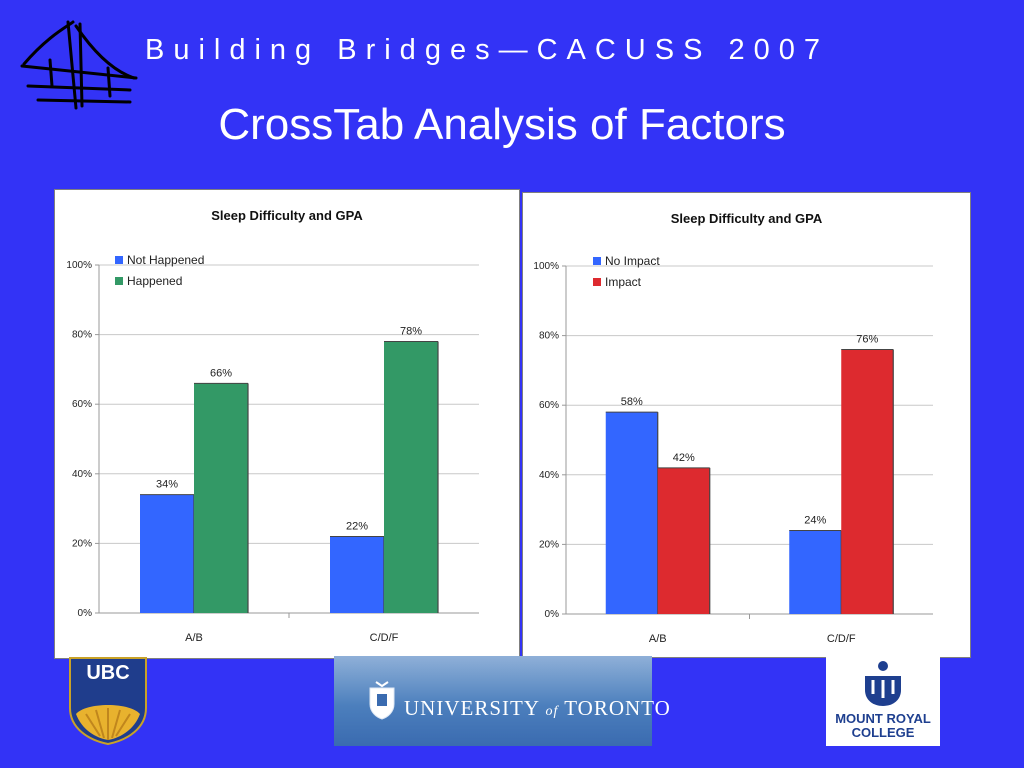 The width and height of the screenshot is (1024, 768). Describe the element at coordinates (108, 673) in the screenshot. I see `ubc-logo-text: UBC` at that location.